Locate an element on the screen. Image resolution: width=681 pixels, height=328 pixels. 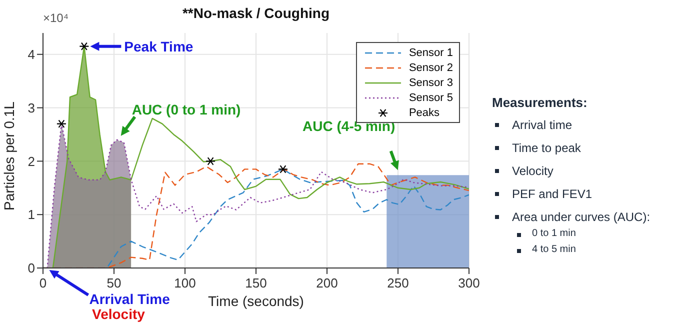
y-axis-title: Particles per 0.1L is located at coordinates (8, 155).